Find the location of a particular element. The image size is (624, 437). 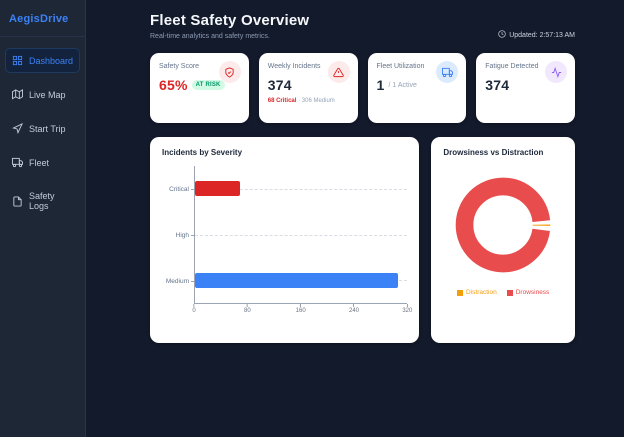

incidents-bar-chart: Critical High Medium 0 80 16 is located at coordinates (287, 242).